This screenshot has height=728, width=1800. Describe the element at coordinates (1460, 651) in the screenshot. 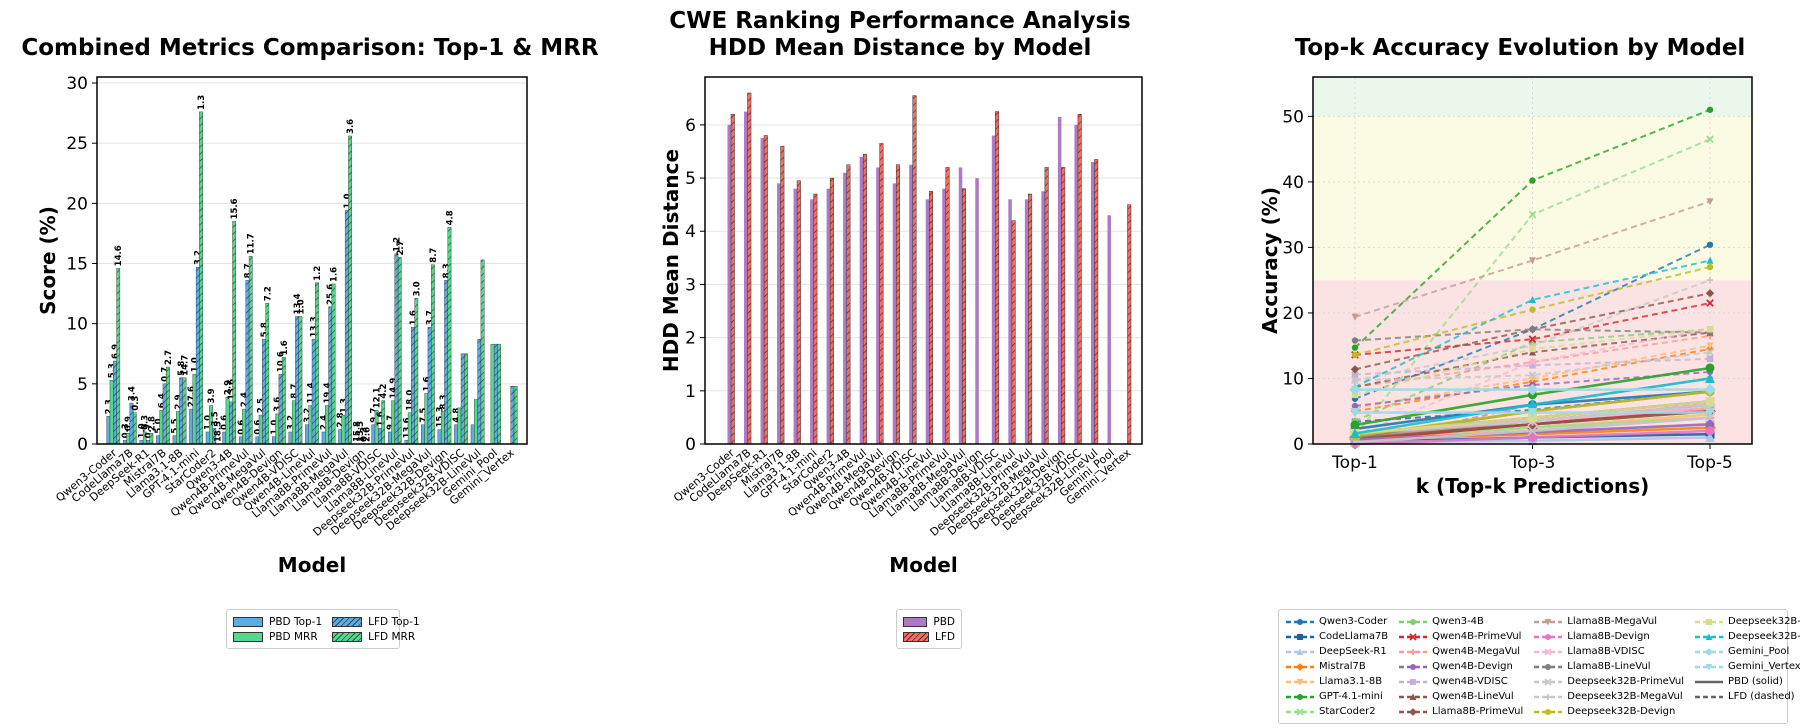

I see `legend-item: Qwen4B-MegaVul` at that location.